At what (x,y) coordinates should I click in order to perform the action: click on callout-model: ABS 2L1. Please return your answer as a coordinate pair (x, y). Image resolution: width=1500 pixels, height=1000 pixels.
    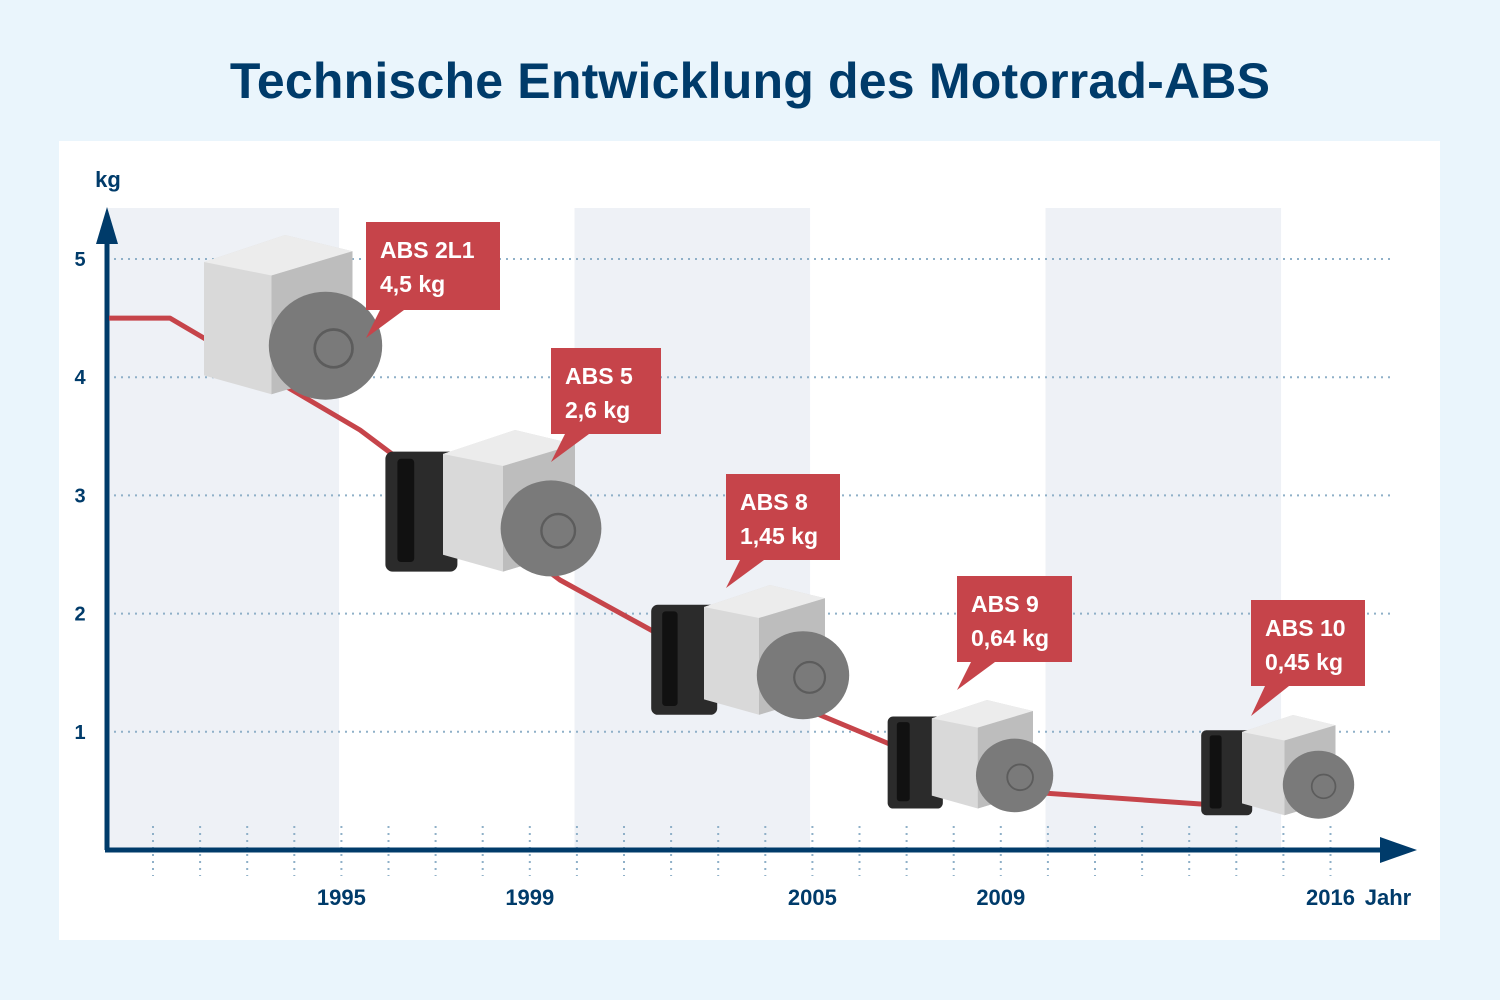
    Looking at the image, I should click on (427, 250).